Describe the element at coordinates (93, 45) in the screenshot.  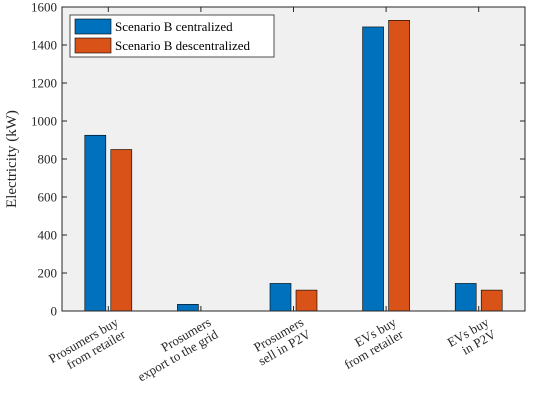
I see `legend-swatch-descentralized` at that location.